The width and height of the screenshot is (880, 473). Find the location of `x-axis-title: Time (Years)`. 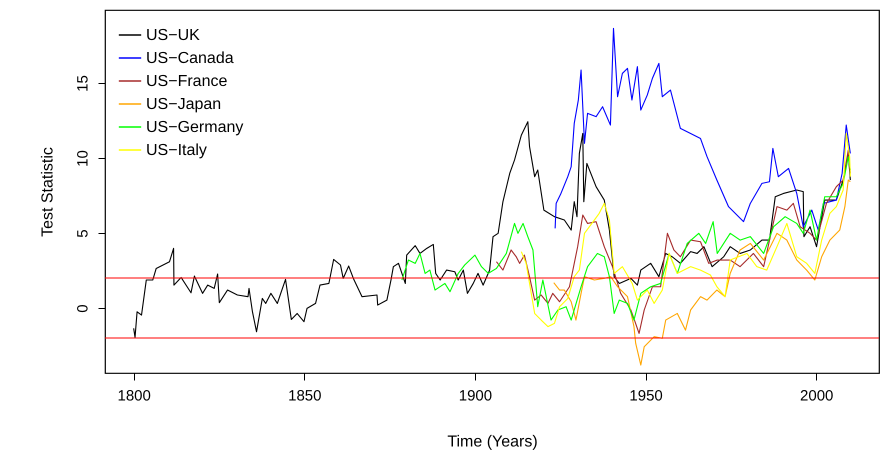

x-axis-title: Time (Years) is located at coordinates (492, 442).